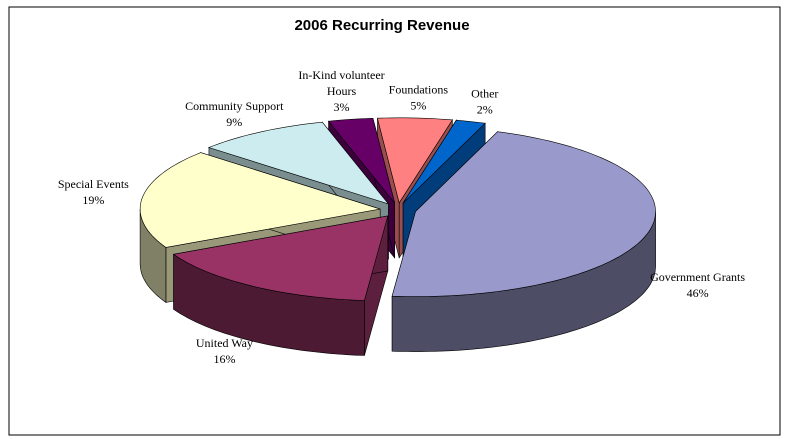  What do you see at coordinates (698, 293) in the screenshot?
I see `data-label-value: 46%` at bounding box center [698, 293].